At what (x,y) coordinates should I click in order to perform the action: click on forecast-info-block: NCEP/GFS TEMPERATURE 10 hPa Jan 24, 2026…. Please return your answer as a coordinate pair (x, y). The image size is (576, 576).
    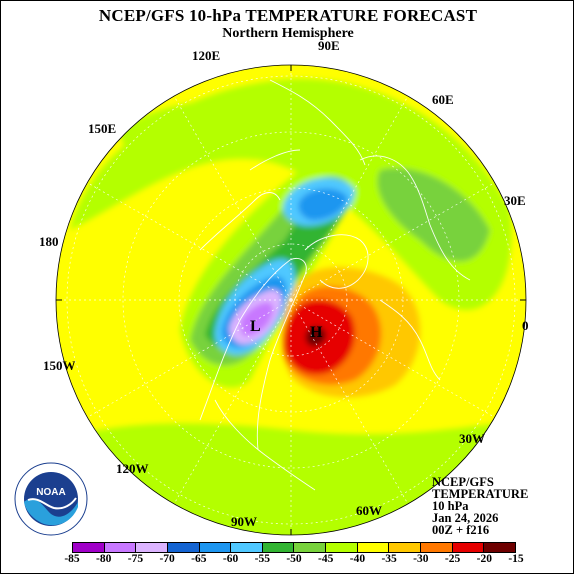
    Looking at the image, I should click on (480, 506).